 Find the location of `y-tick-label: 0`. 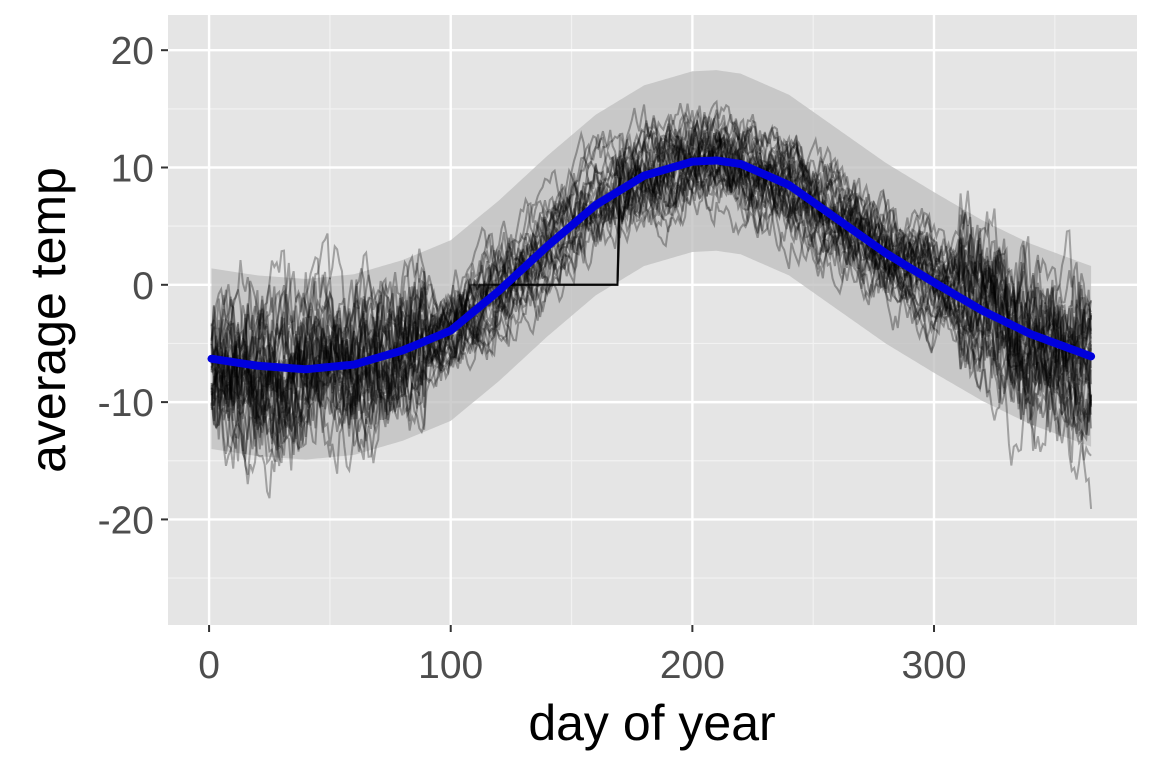

y-tick-label: 0 is located at coordinates (143, 286).